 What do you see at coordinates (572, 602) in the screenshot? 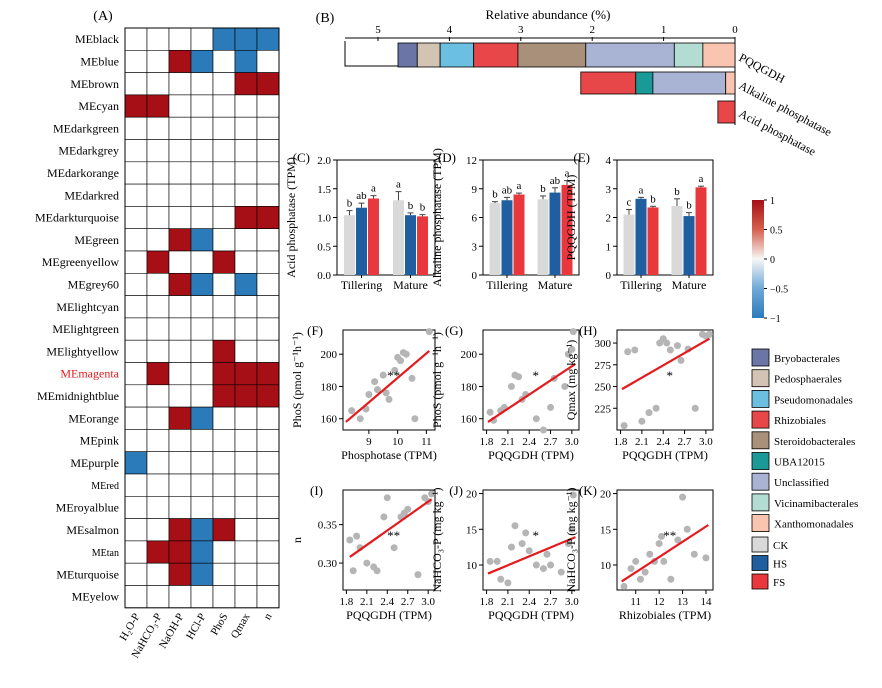
I see `x-tick-label: 3.0` at bounding box center [572, 602].